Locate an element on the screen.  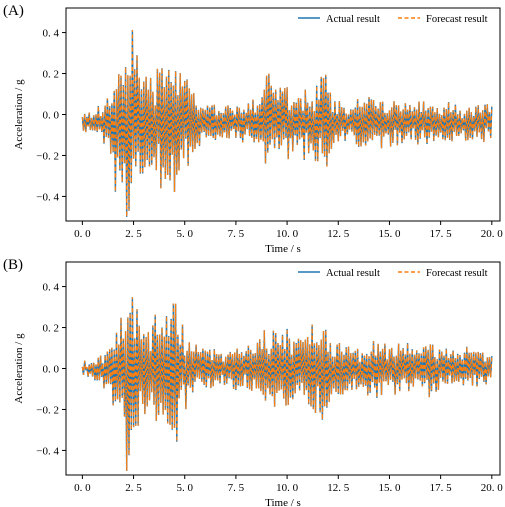
panel-label: (B) is located at coordinates (13, 265).